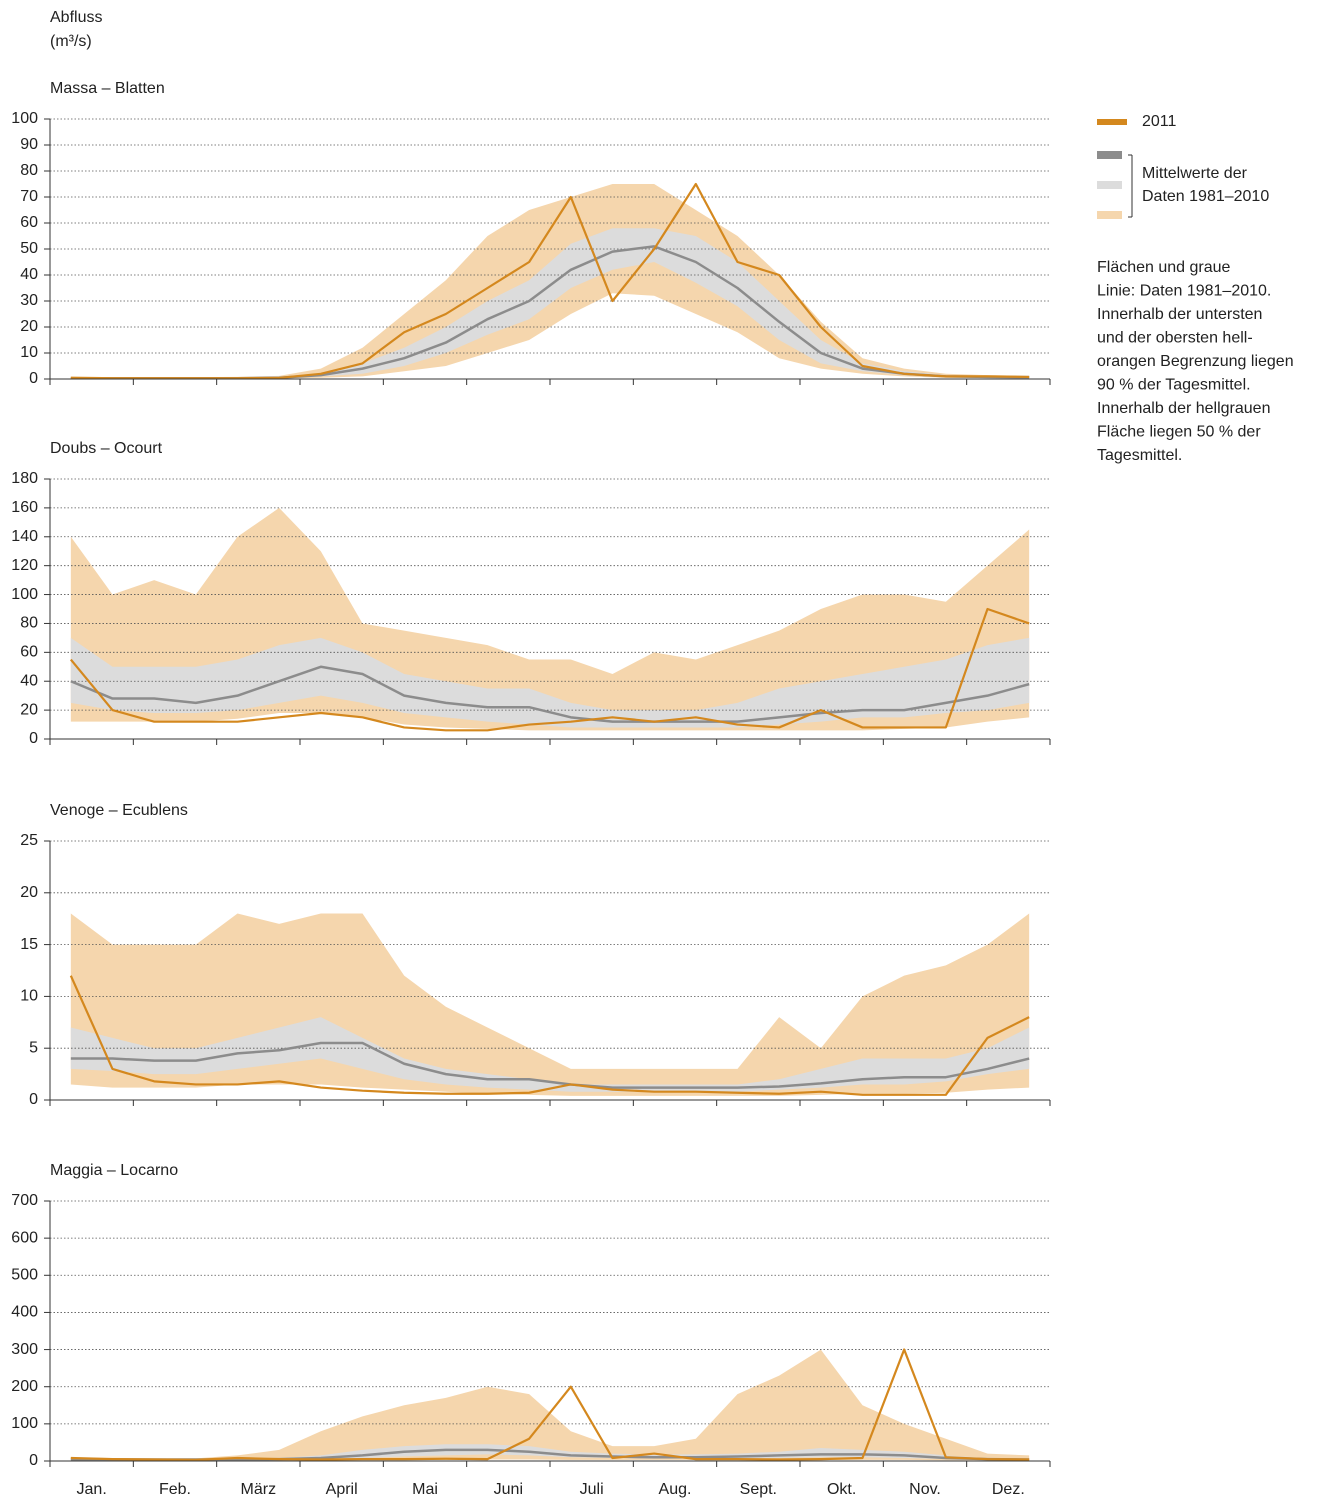 This screenshot has width=1330, height=1508. I want to click on y-tick-label: 500, so click(24, 1275).